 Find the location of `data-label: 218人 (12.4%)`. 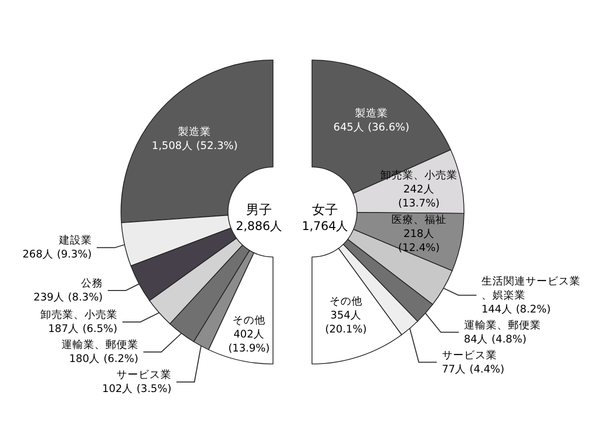

data-label: 218人 (12.4%) is located at coordinates (419, 241).